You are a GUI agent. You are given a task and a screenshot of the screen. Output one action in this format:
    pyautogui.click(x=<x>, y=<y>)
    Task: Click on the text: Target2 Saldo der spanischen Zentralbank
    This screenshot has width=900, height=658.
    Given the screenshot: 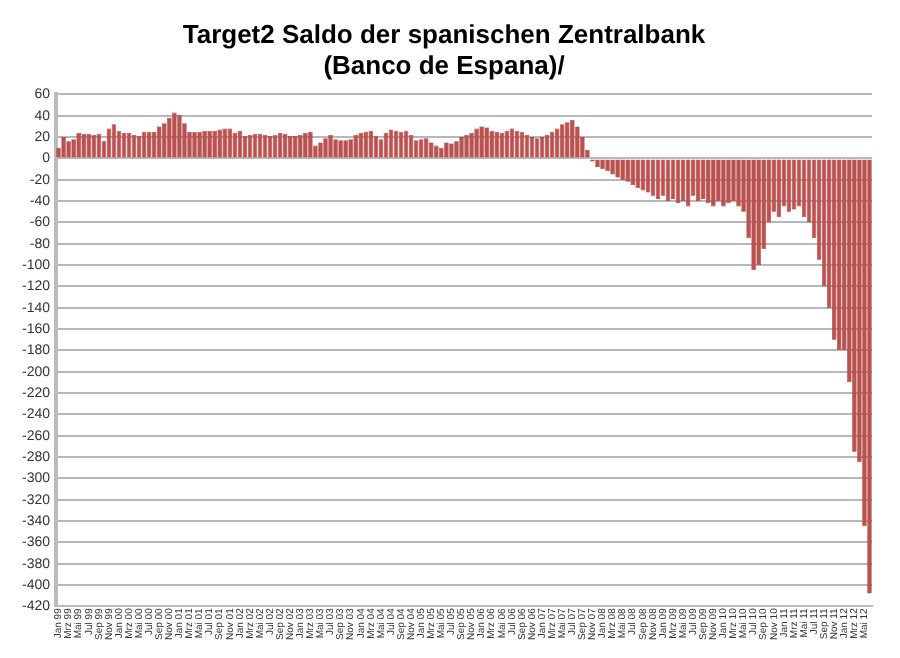 What is the action you would take?
    pyautogui.click(x=444, y=33)
    